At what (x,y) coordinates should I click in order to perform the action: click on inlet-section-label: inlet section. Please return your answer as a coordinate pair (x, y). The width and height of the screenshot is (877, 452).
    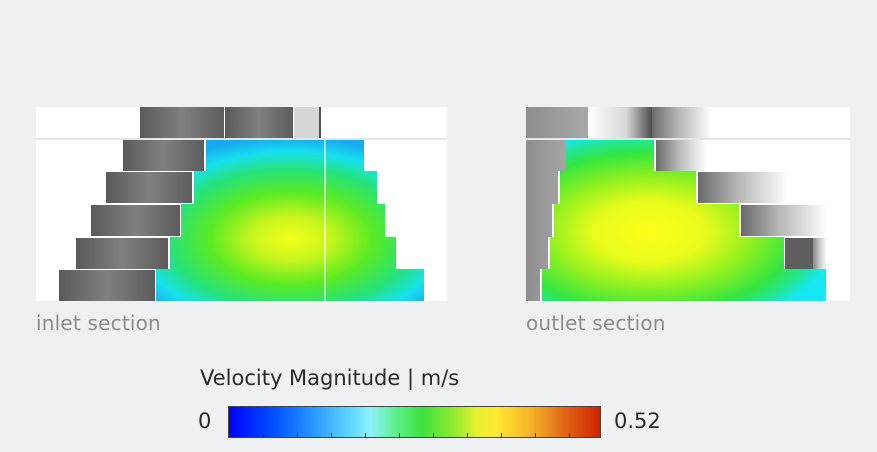
    Looking at the image, I should click on (98, 323).